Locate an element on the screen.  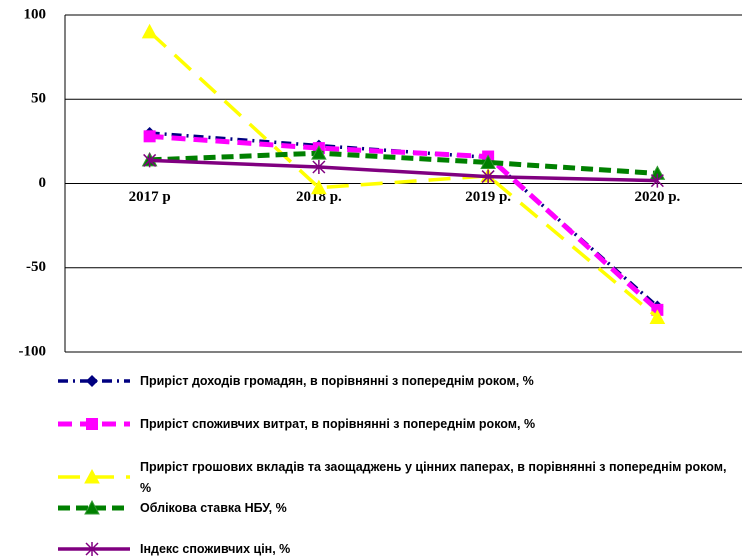
x-tick-label: 2017 р is located at coordinates (150, 197).